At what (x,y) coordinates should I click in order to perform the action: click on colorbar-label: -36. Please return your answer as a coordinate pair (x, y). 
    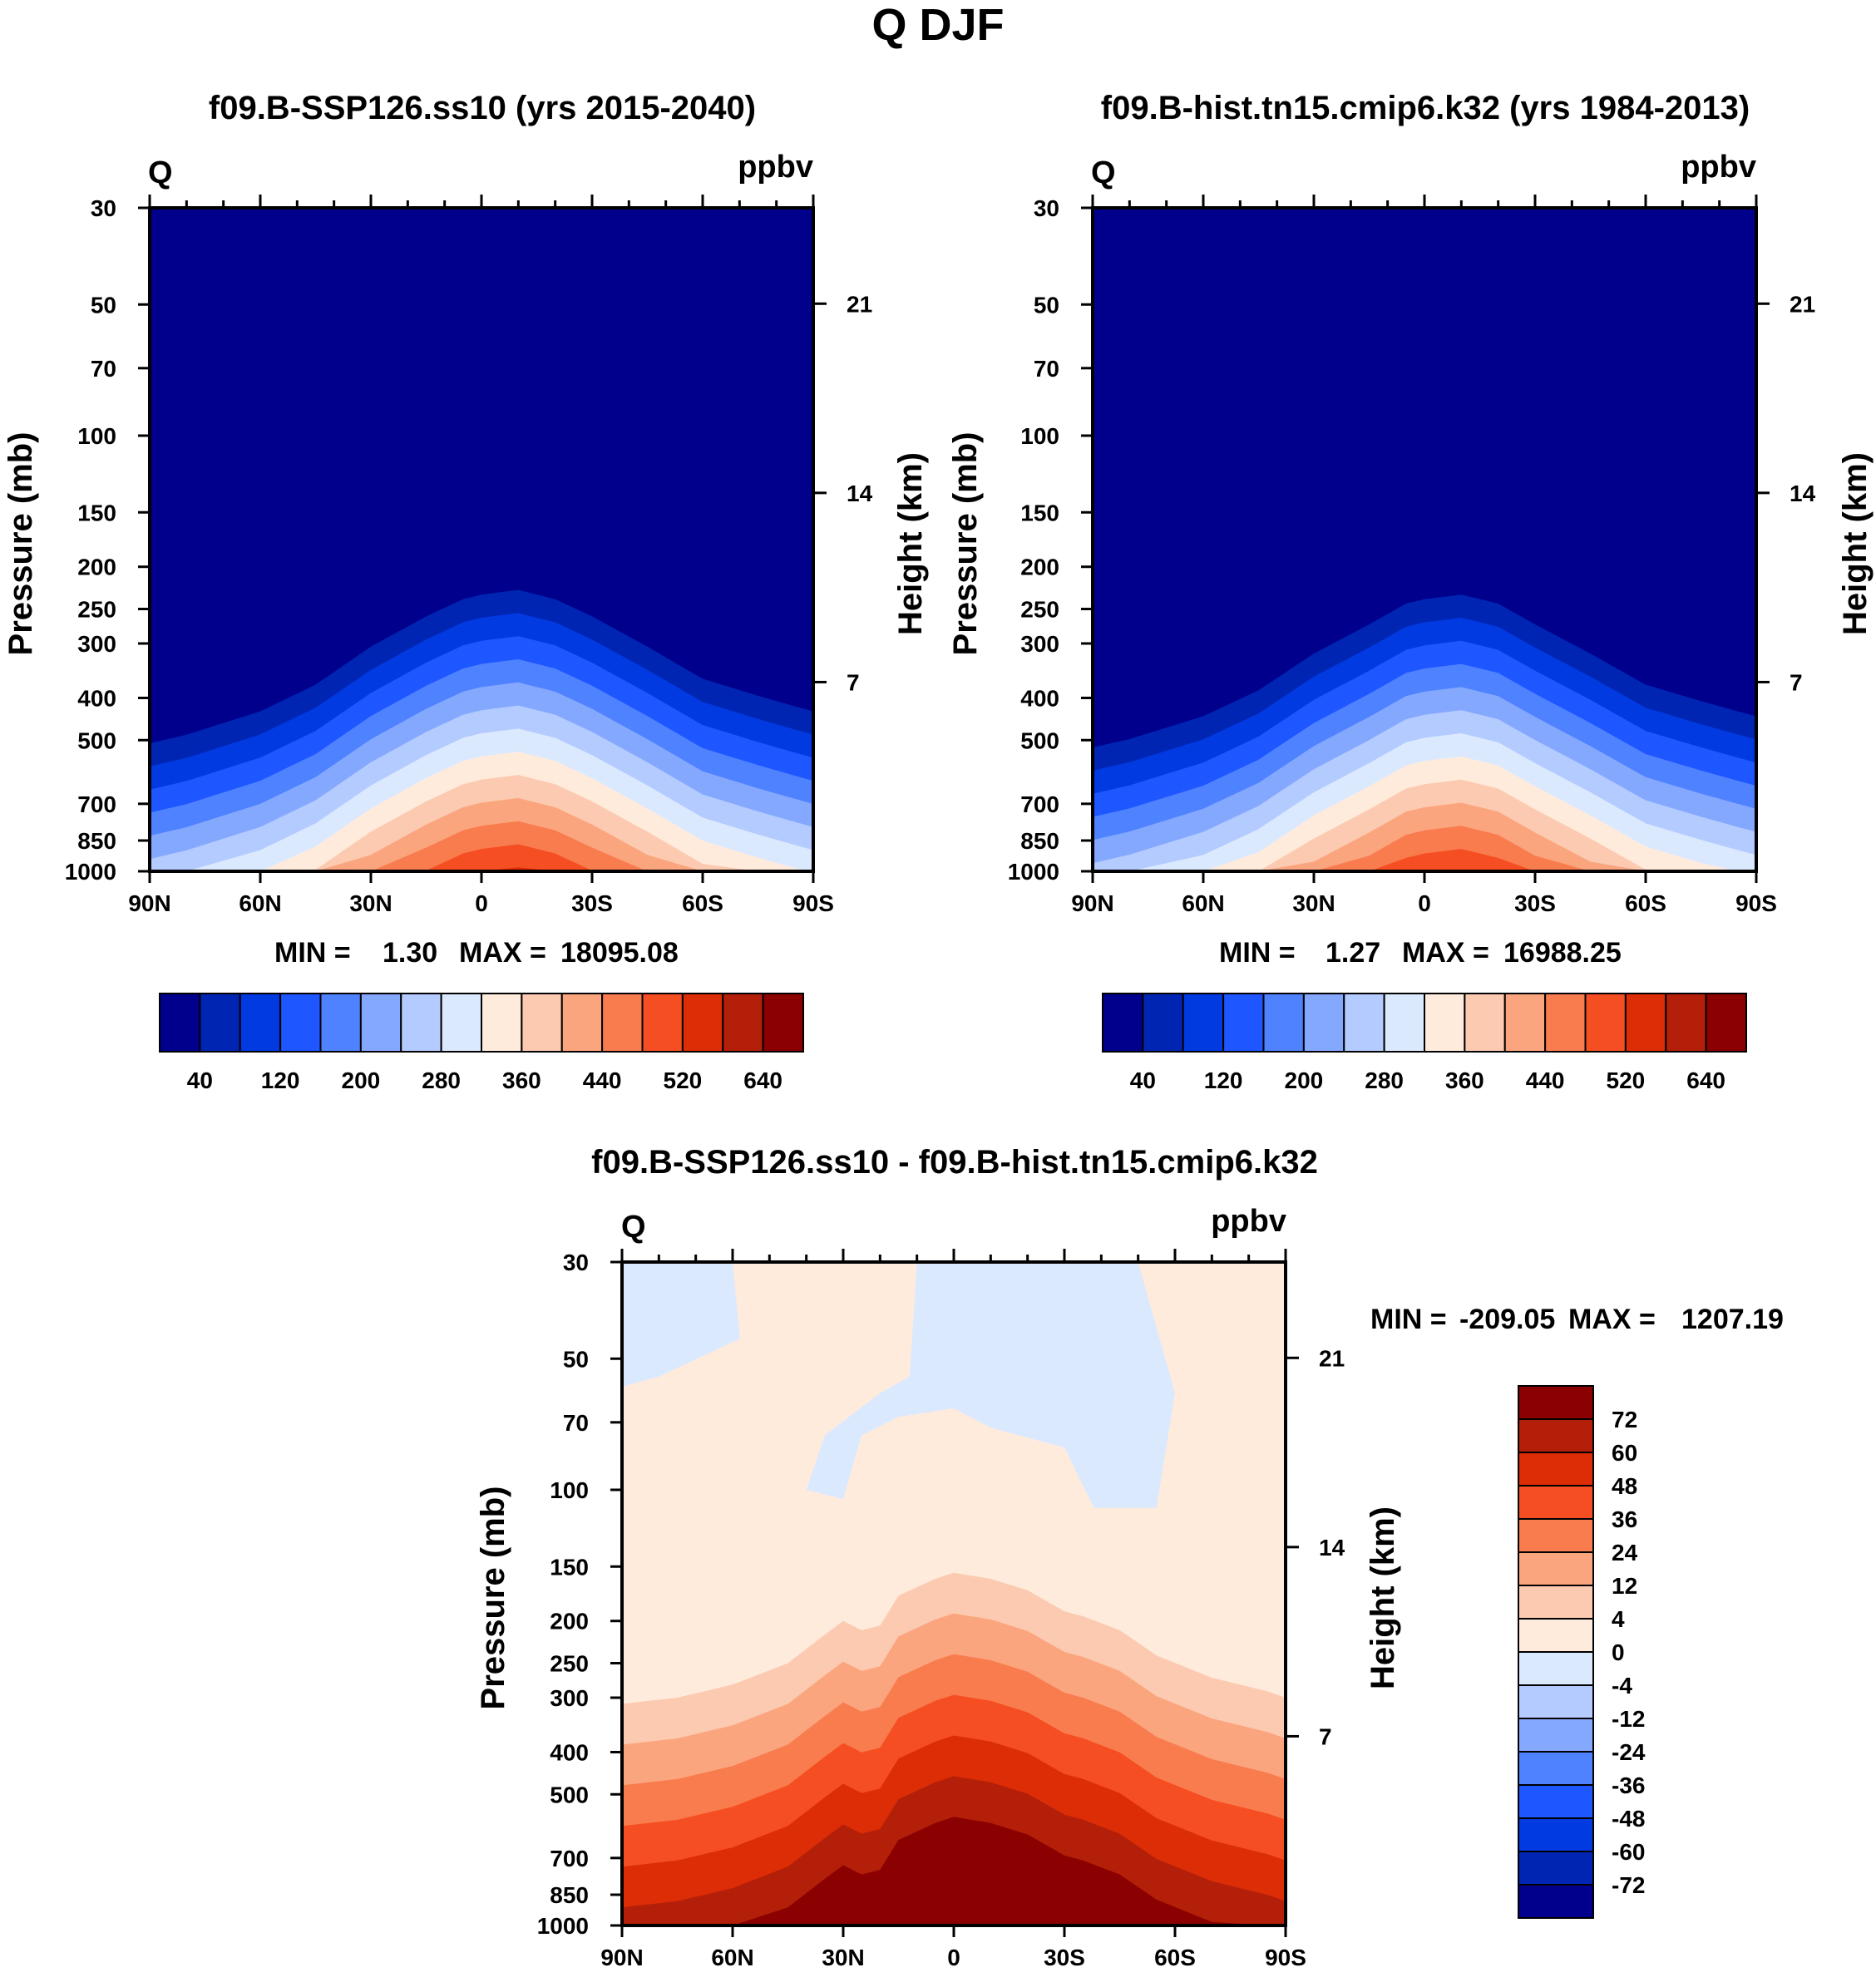
    Looking at the image, I should click on (1628, 1786).